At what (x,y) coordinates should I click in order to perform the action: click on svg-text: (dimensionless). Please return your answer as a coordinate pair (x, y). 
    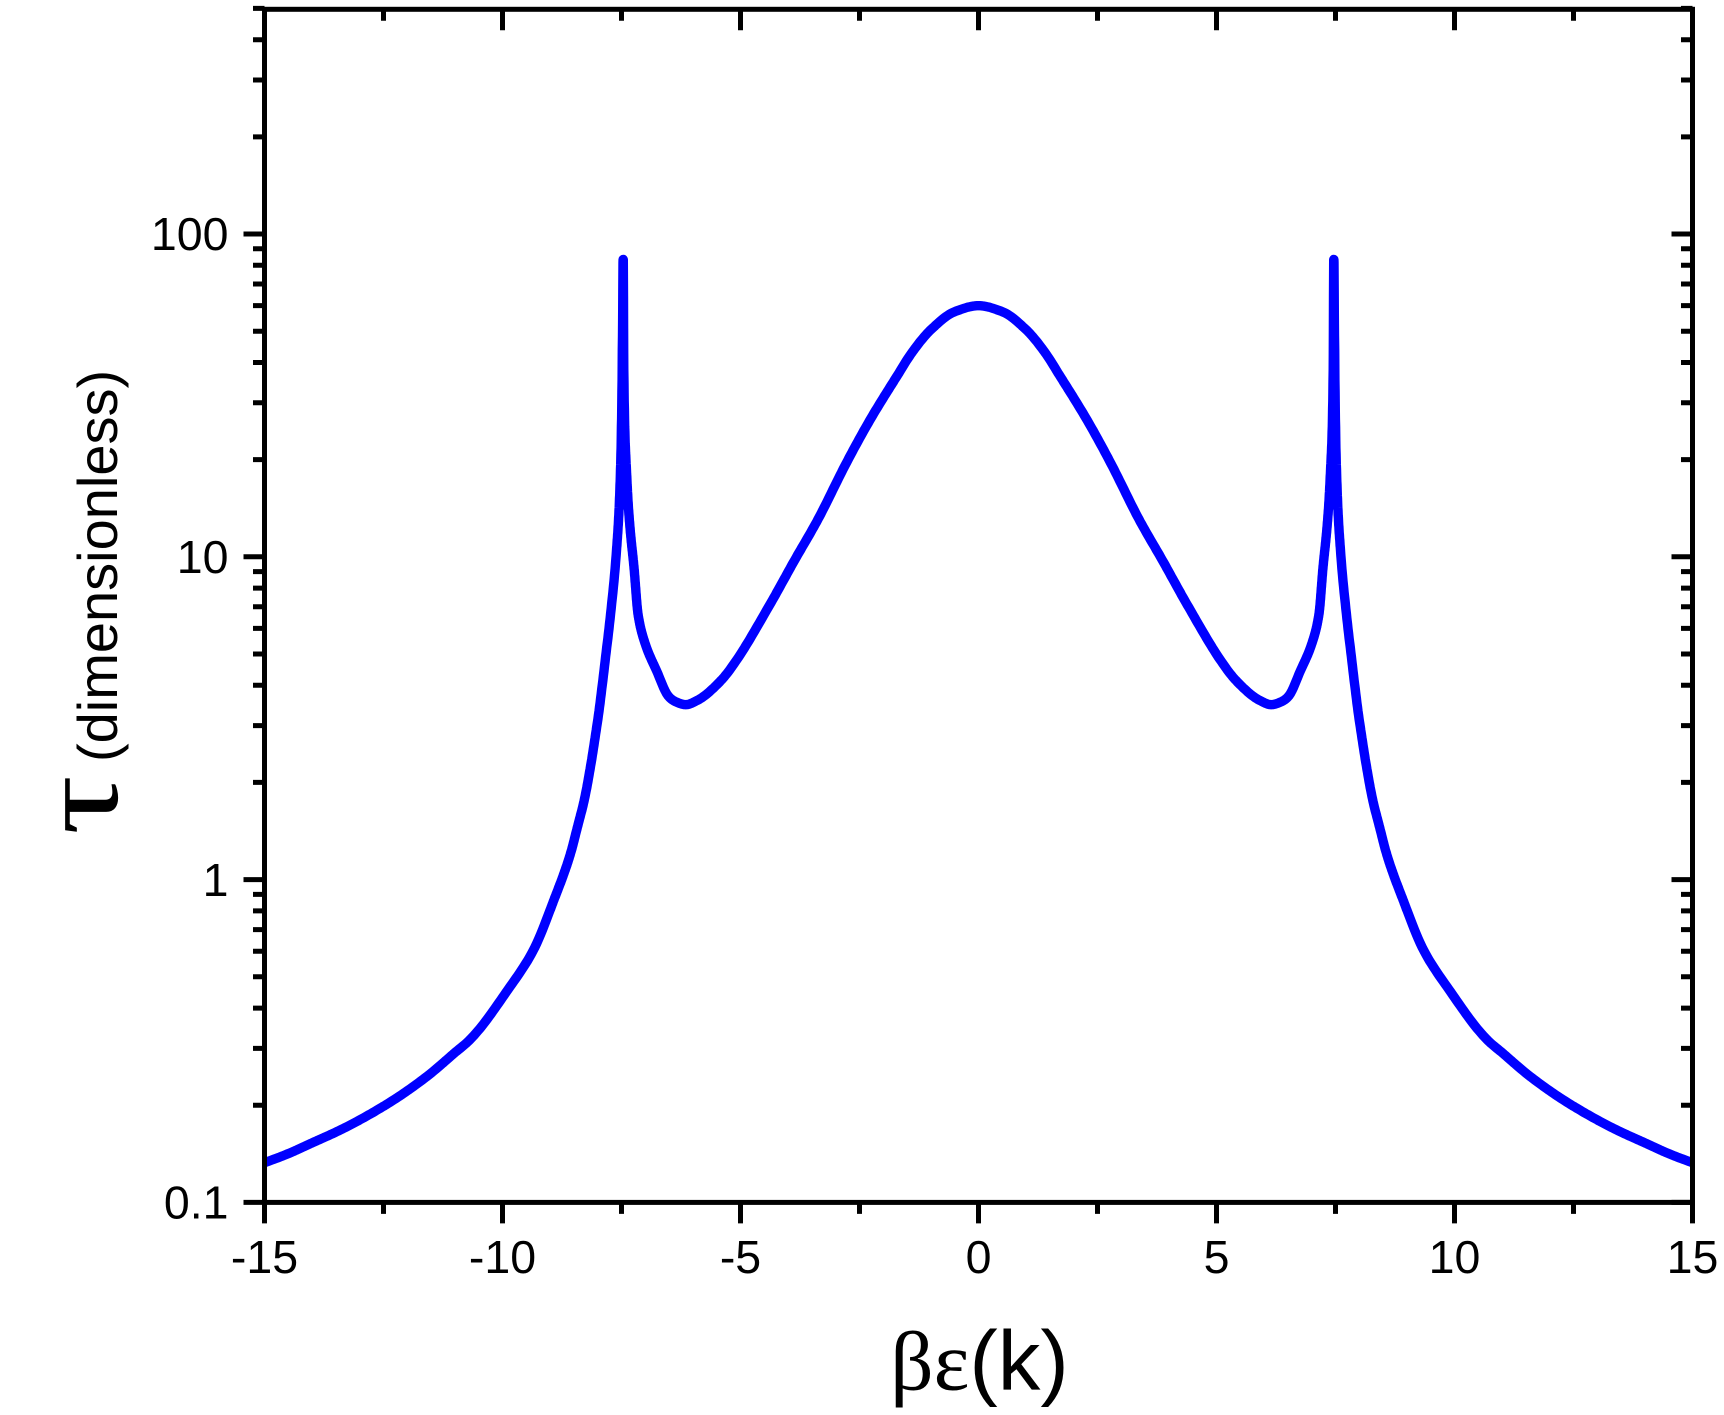
    Looking at the image, I should click on (97, 566).